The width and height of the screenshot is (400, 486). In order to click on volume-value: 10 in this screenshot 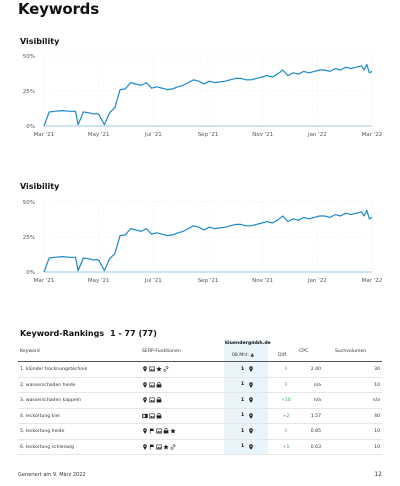, I will do `click(377, 385)`.